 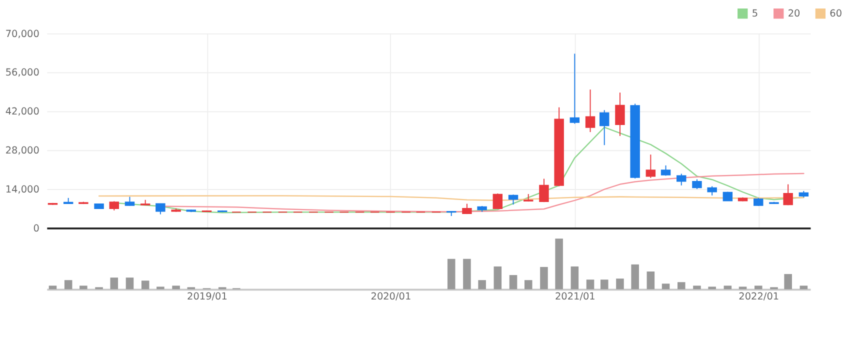 What do you see at coordinates (22, 34) in the screenshot?
I see `y-tick-label: 70,000` at bounding box center [22, 34].